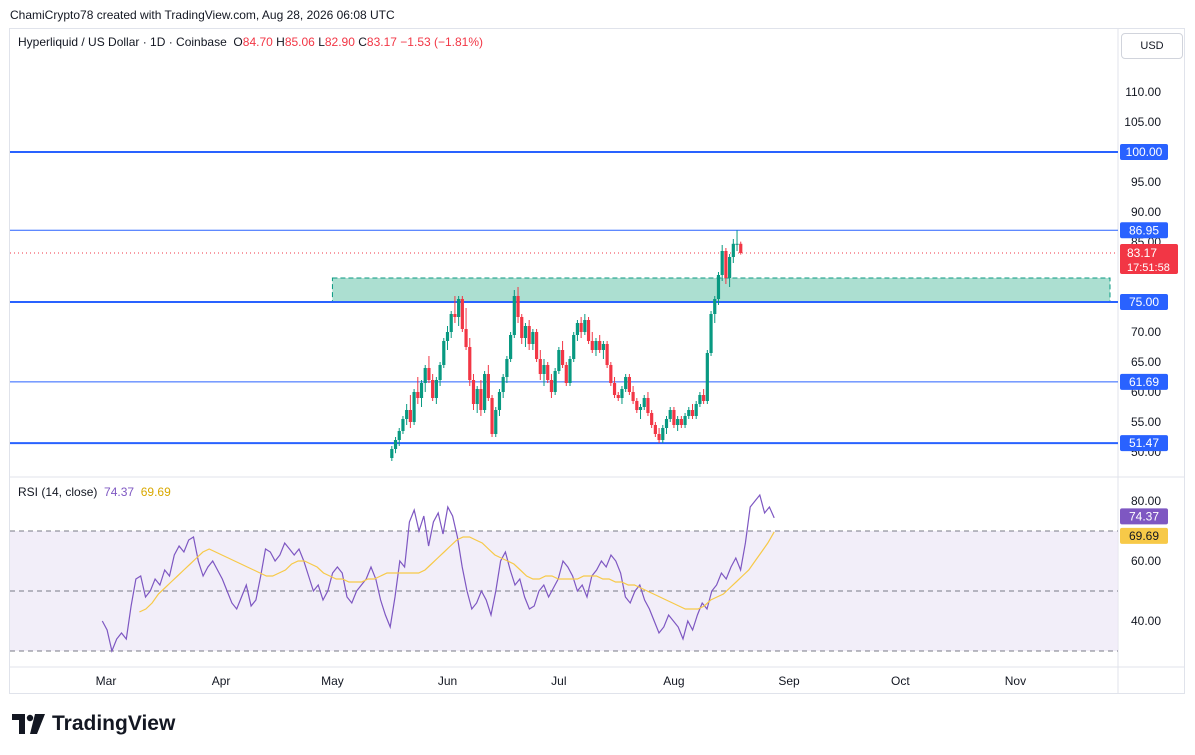 Image resolution: width=1195 pixels, height=755 pixels. What do you see at coordinates (93, 724) in the screenshot?
I see `tradingview-logo: TradingView` at bounding box center [93, 724].